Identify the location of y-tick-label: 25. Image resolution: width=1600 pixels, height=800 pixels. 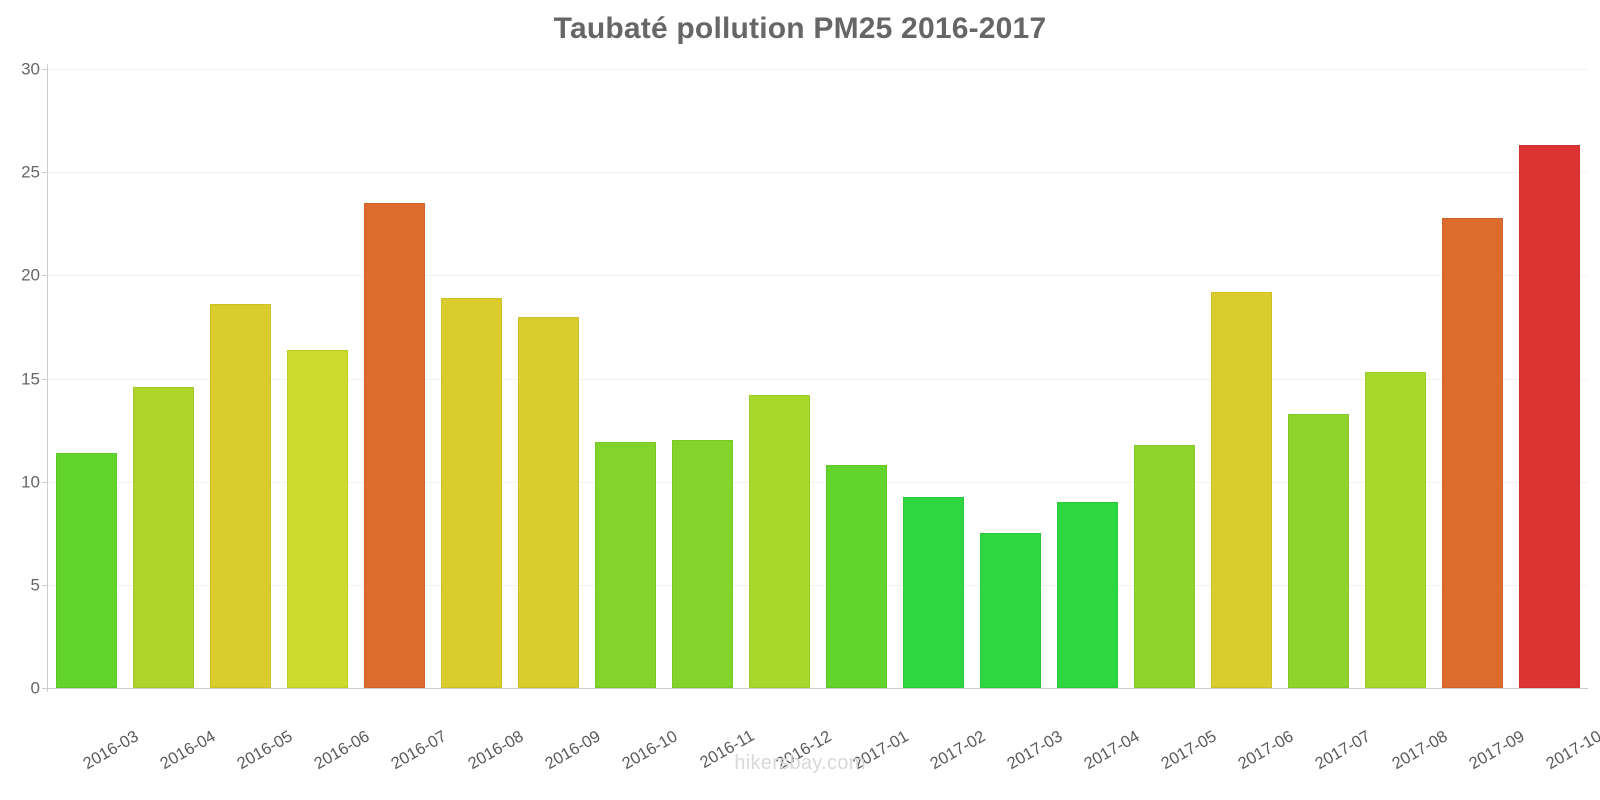
(30, 172).